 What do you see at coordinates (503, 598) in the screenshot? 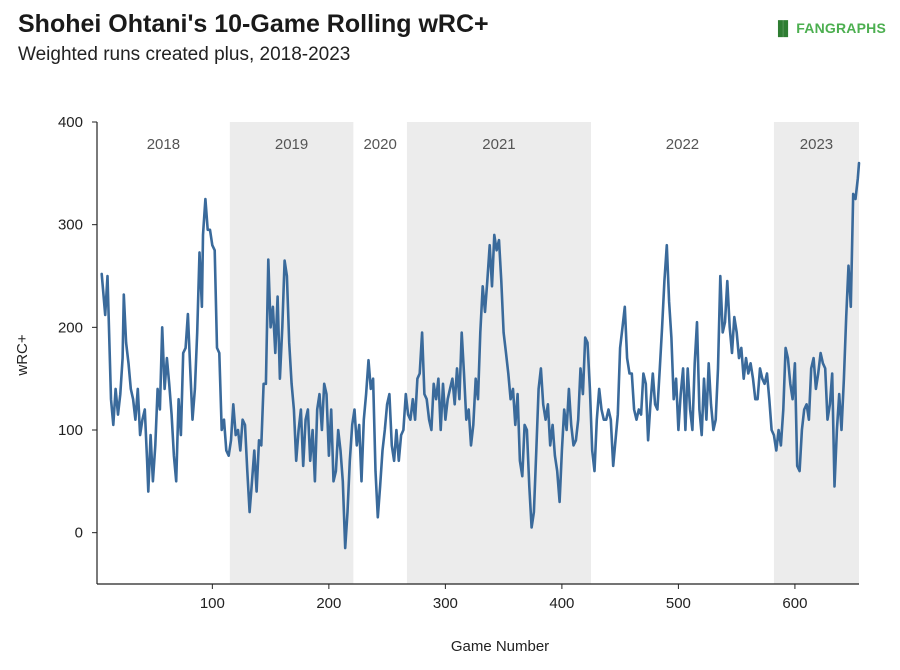
I see `x-axis-ticks: 100 200 300 400 500 600` at bounding box center [503, 598].